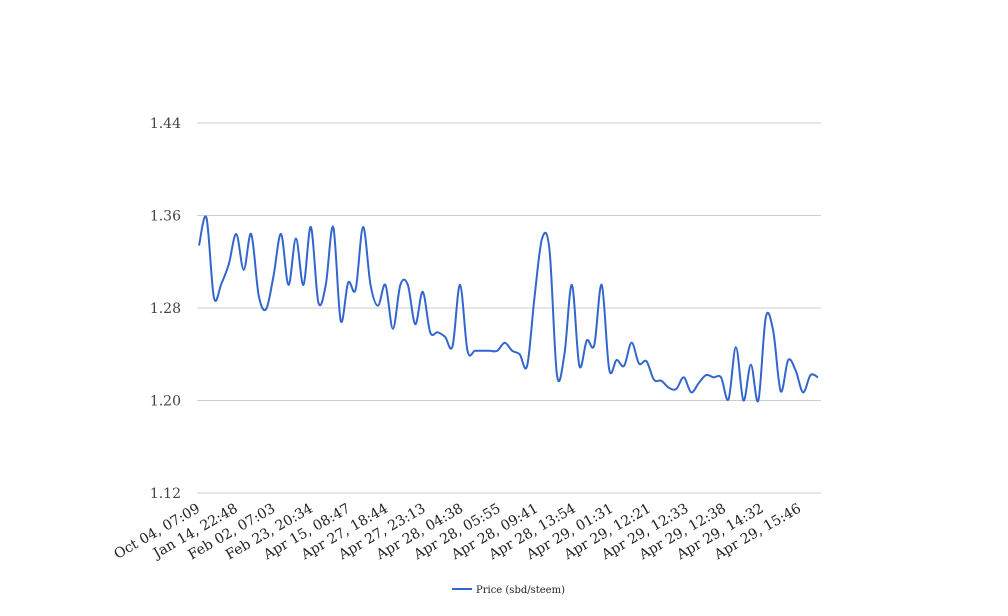  I want to click on y-tick-label: 1.44, so click(165, 124).